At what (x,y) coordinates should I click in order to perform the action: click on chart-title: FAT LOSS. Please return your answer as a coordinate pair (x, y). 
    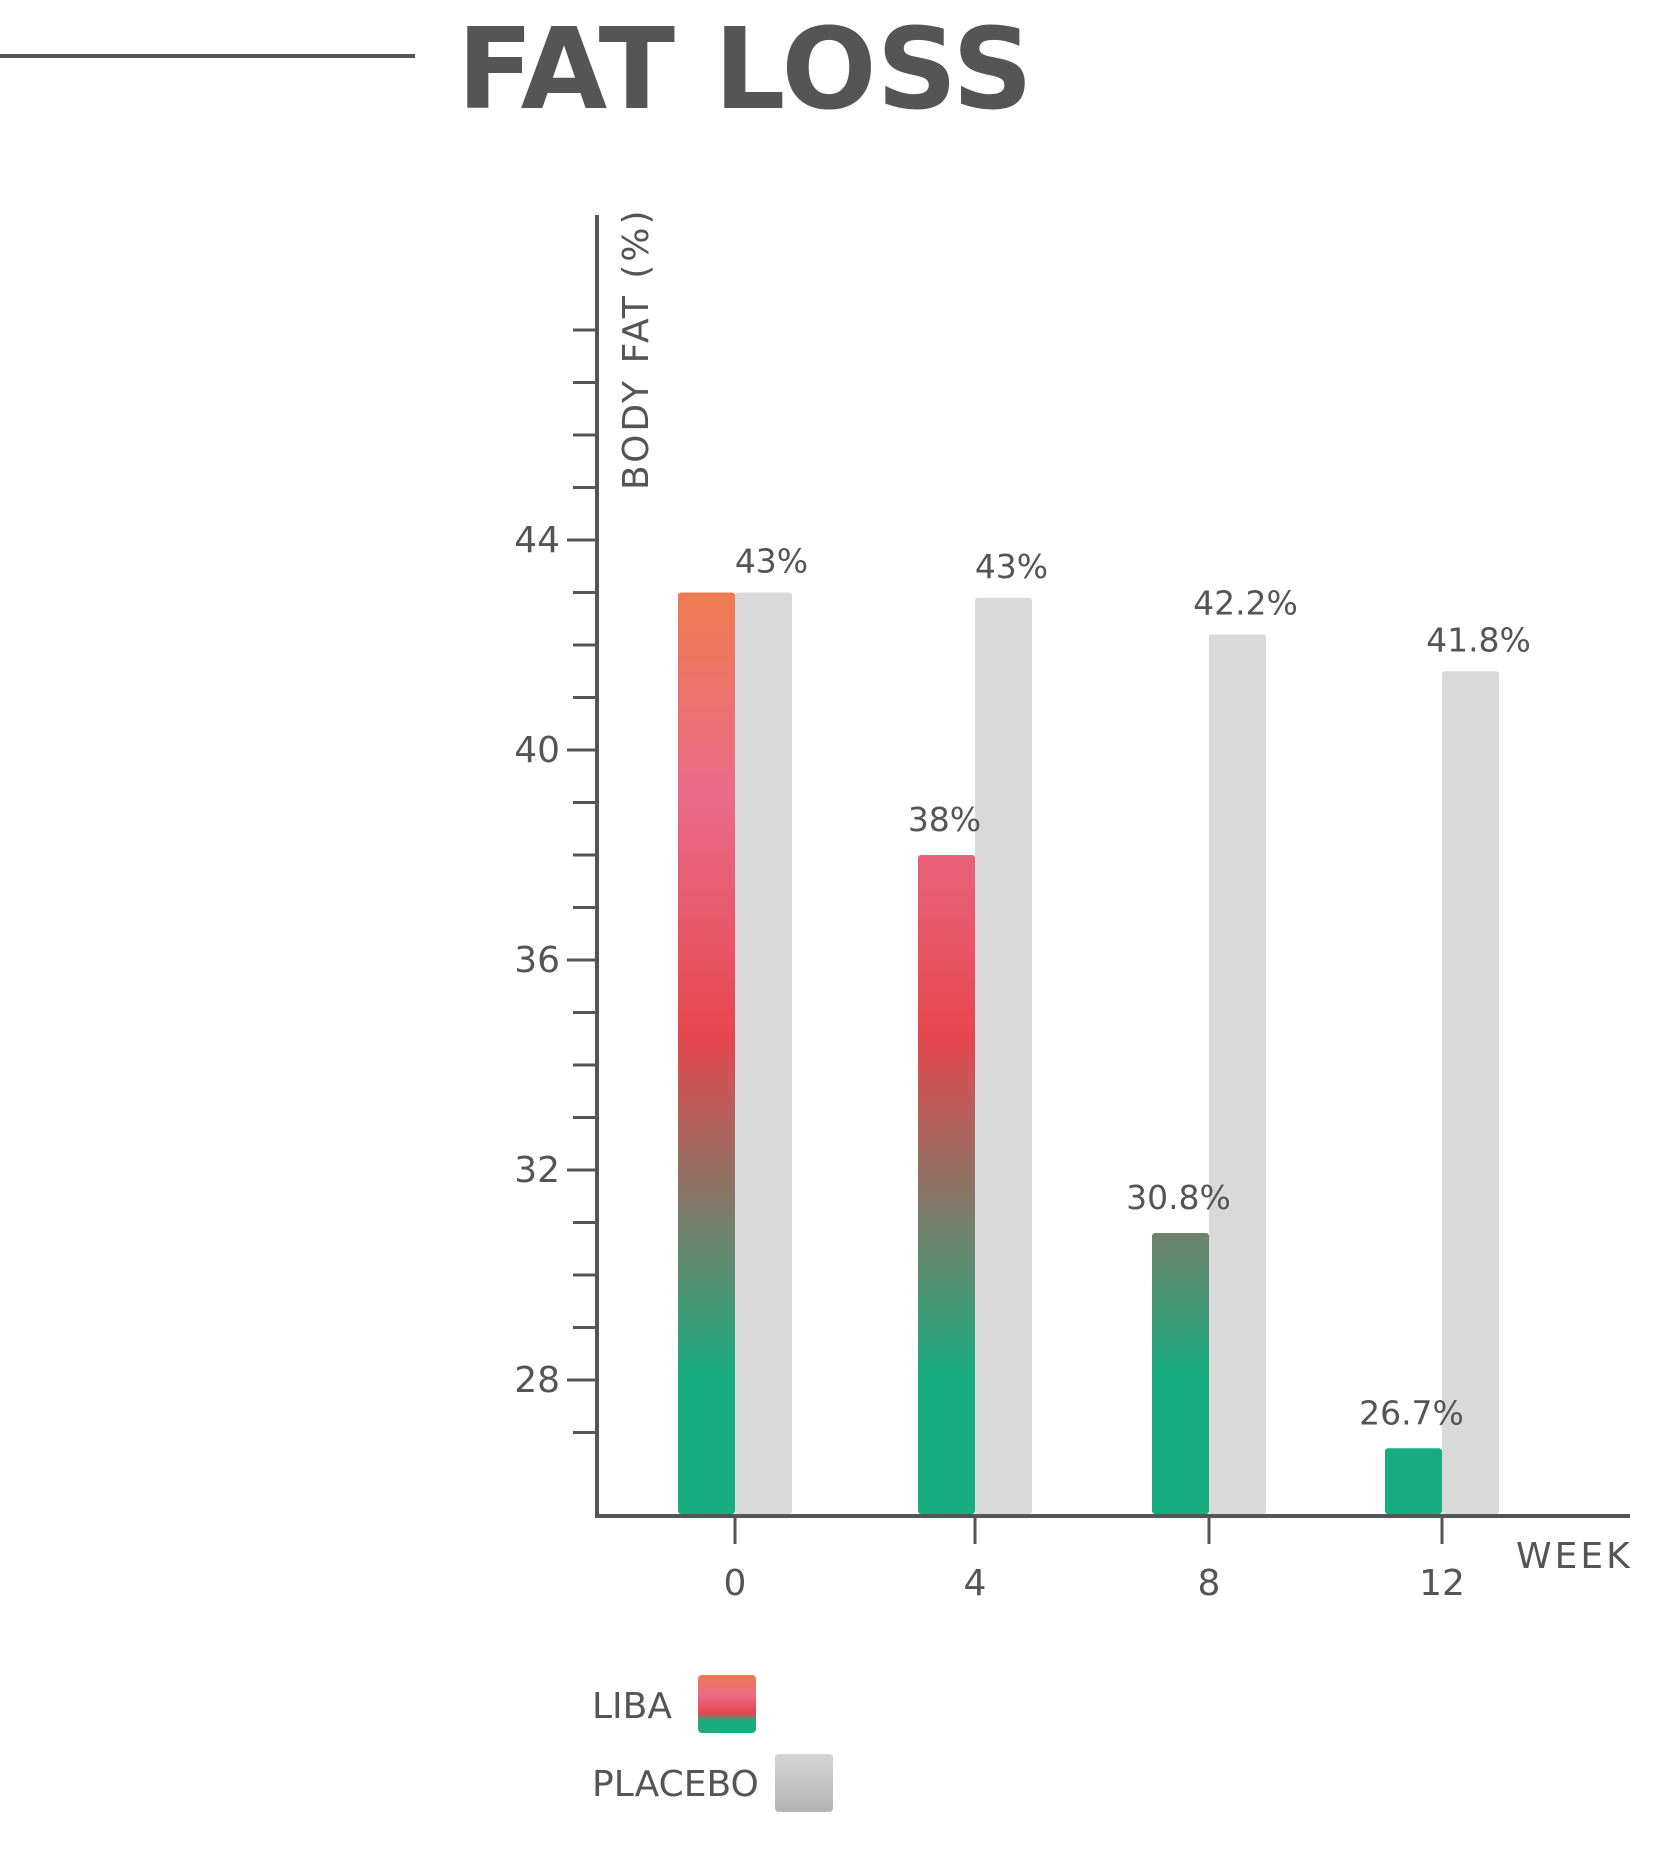
    Looking at the image, I should click on (745, 70).